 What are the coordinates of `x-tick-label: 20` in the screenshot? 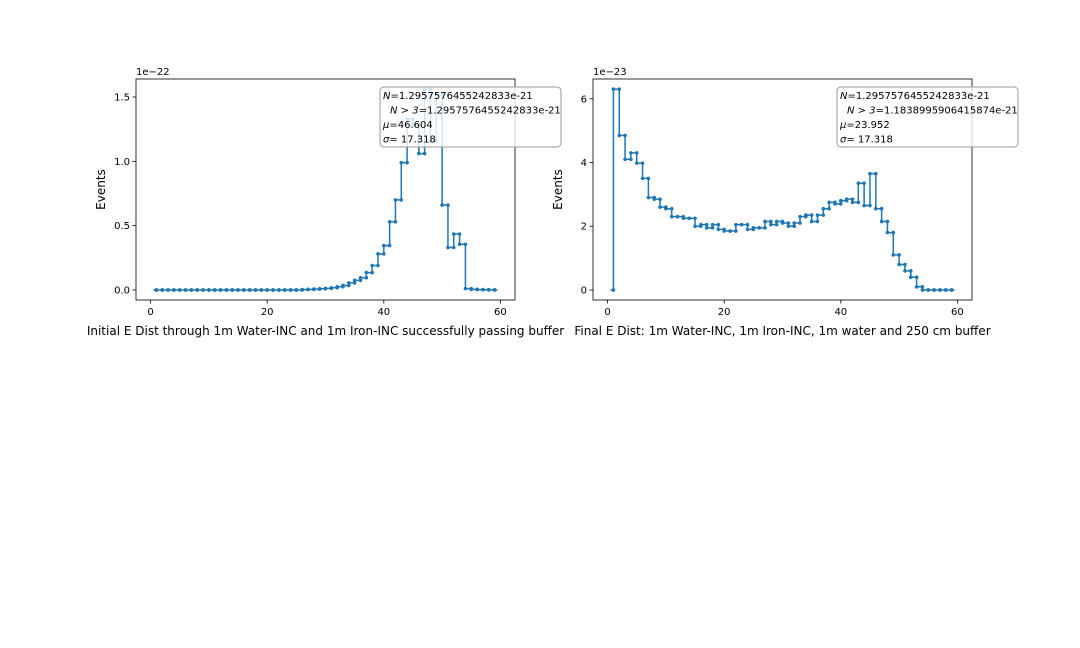 It's located at (724, 312).